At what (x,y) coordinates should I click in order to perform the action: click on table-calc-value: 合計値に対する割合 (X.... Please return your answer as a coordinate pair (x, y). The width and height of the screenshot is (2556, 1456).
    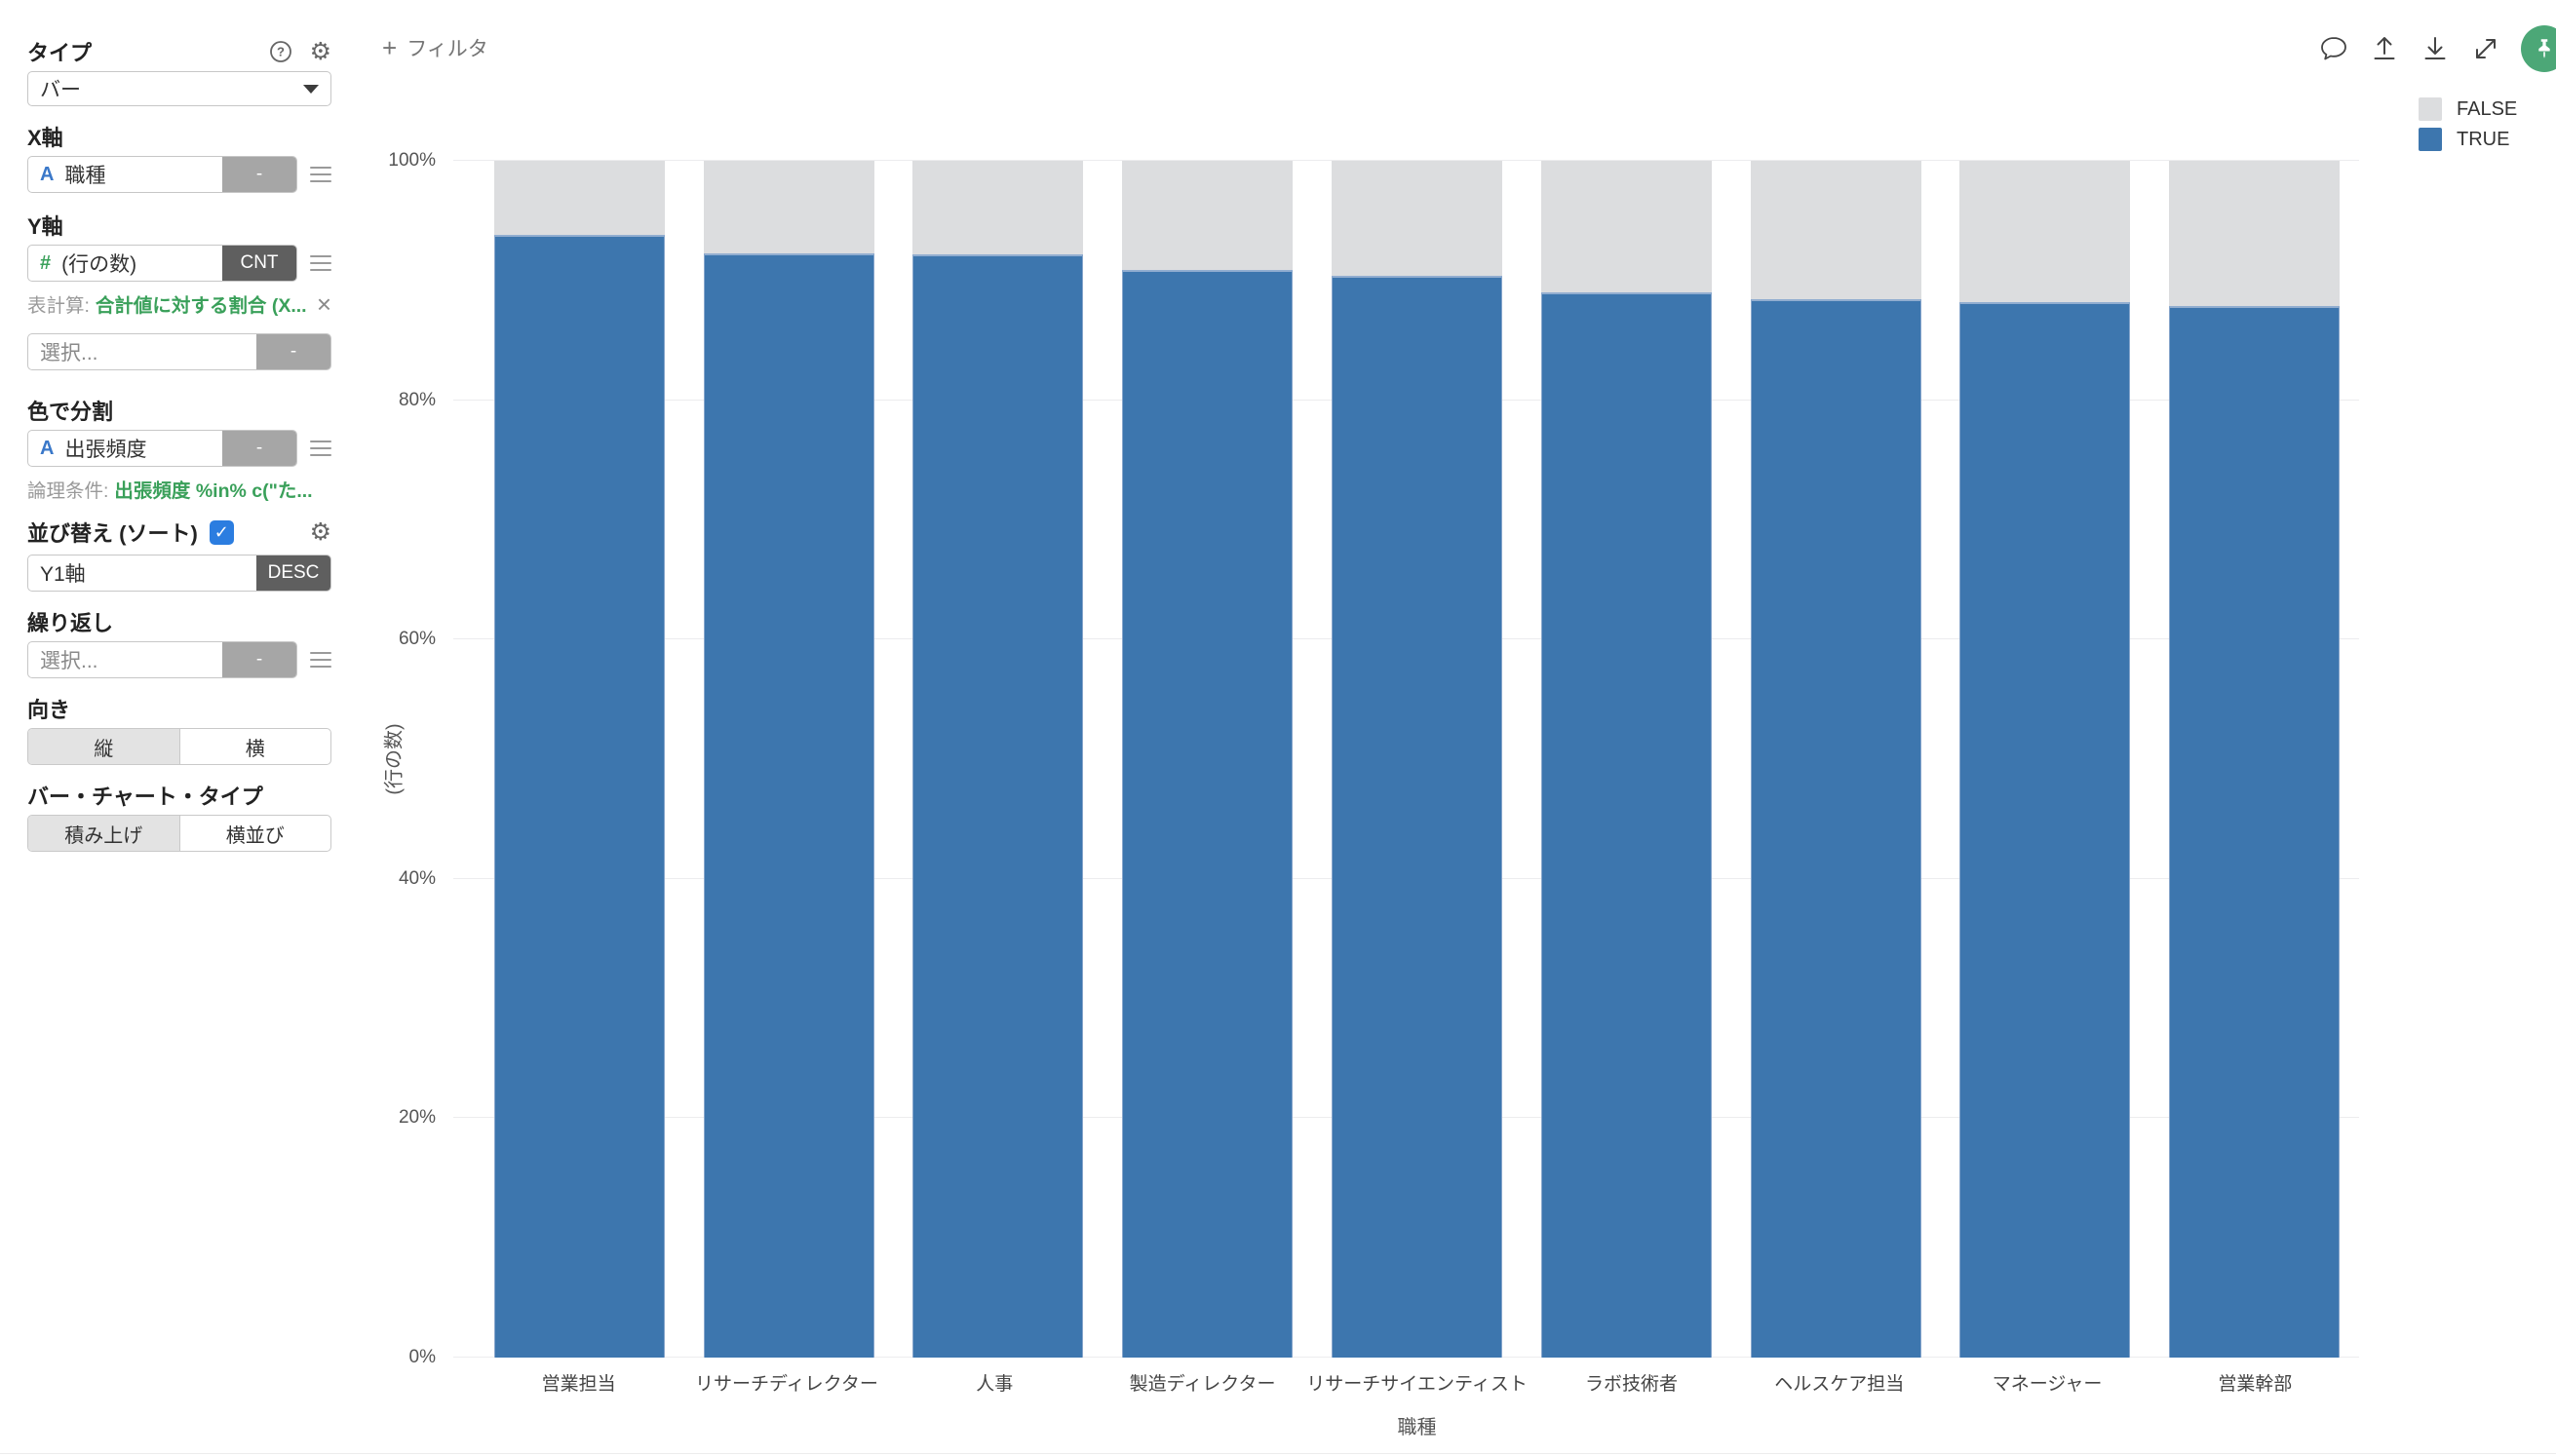
    Looking at the image, I should click on (201, 306).